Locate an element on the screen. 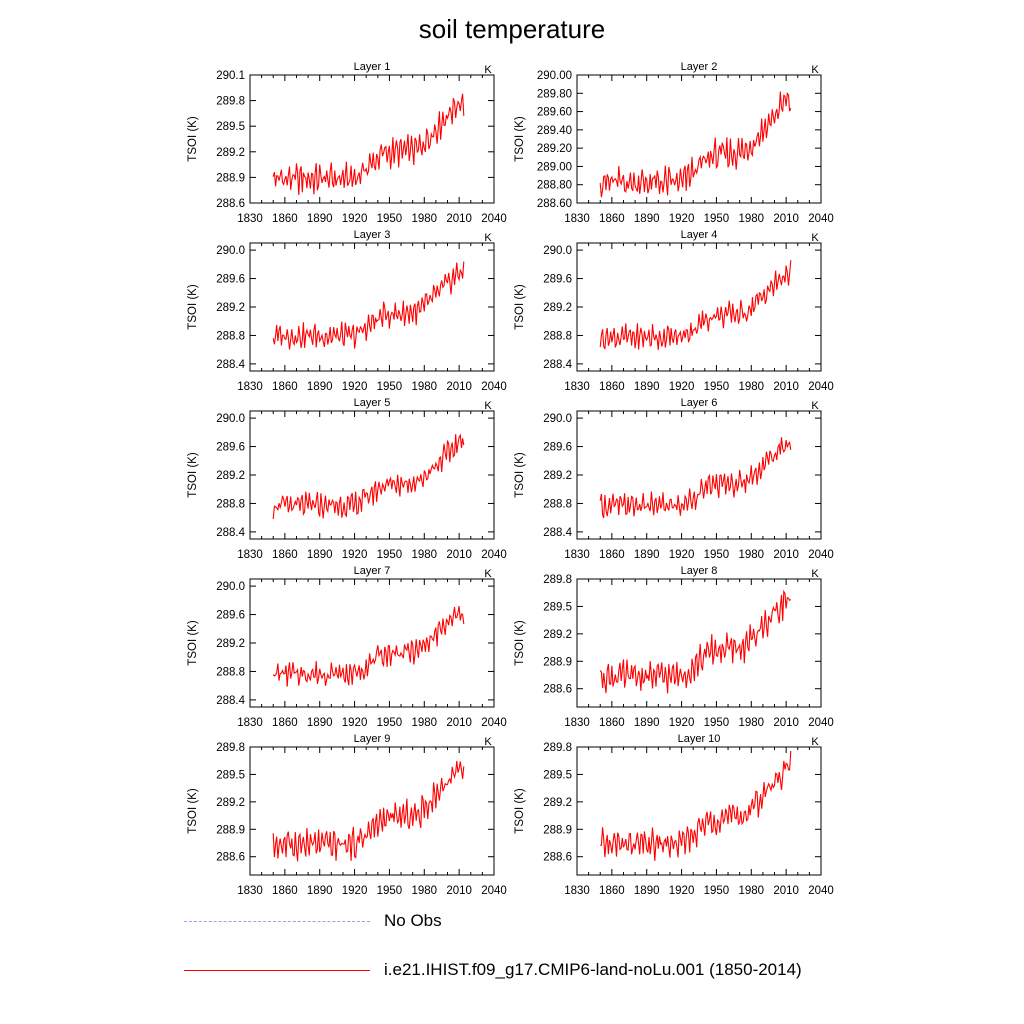  layer-1-ytick-label: 290.1 is located at coordinates (230, 76).